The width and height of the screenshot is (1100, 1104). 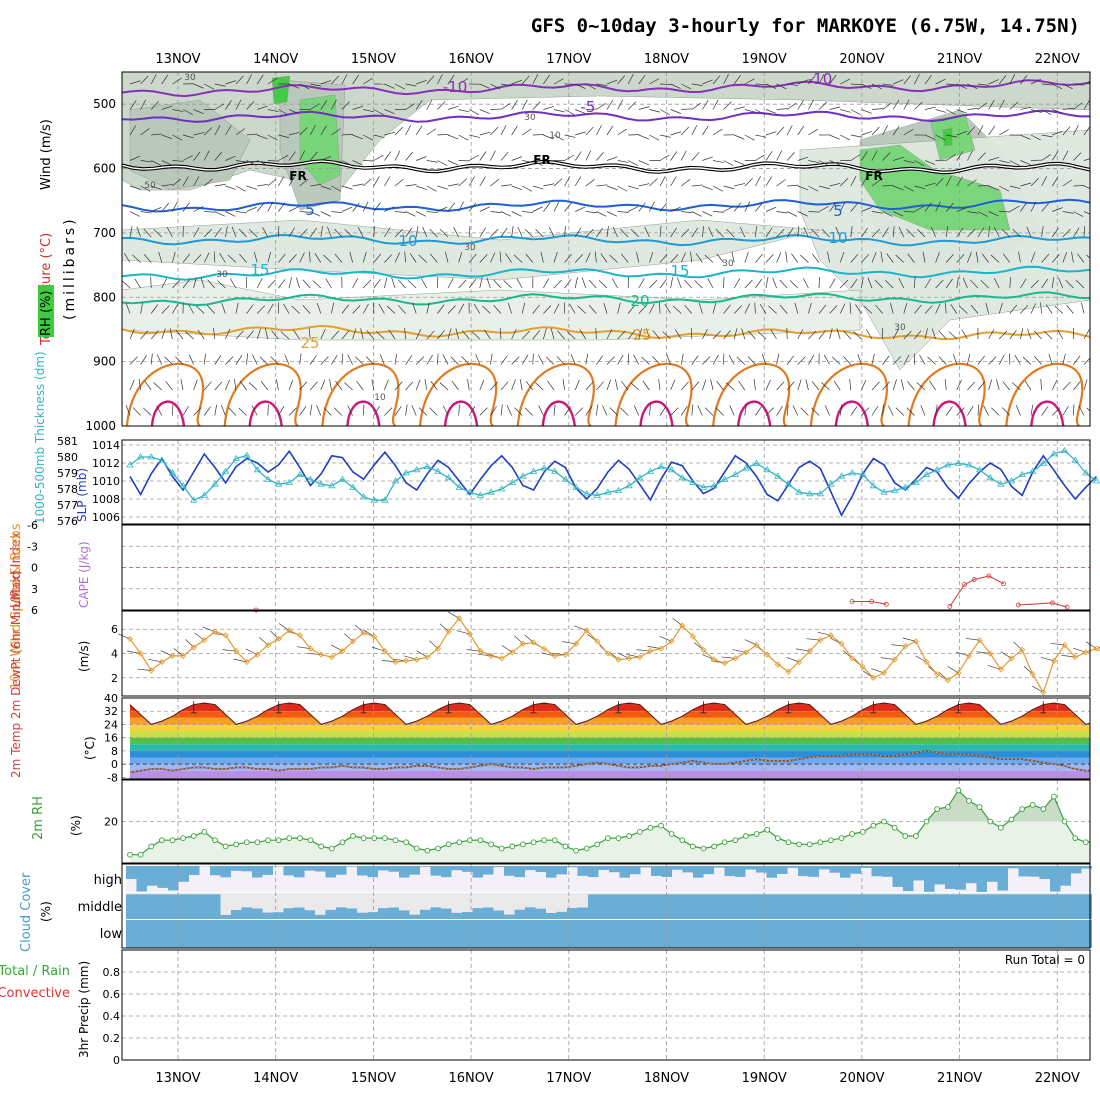 I want to click on rh-contour-label: 30, so click(x=222, y=275).